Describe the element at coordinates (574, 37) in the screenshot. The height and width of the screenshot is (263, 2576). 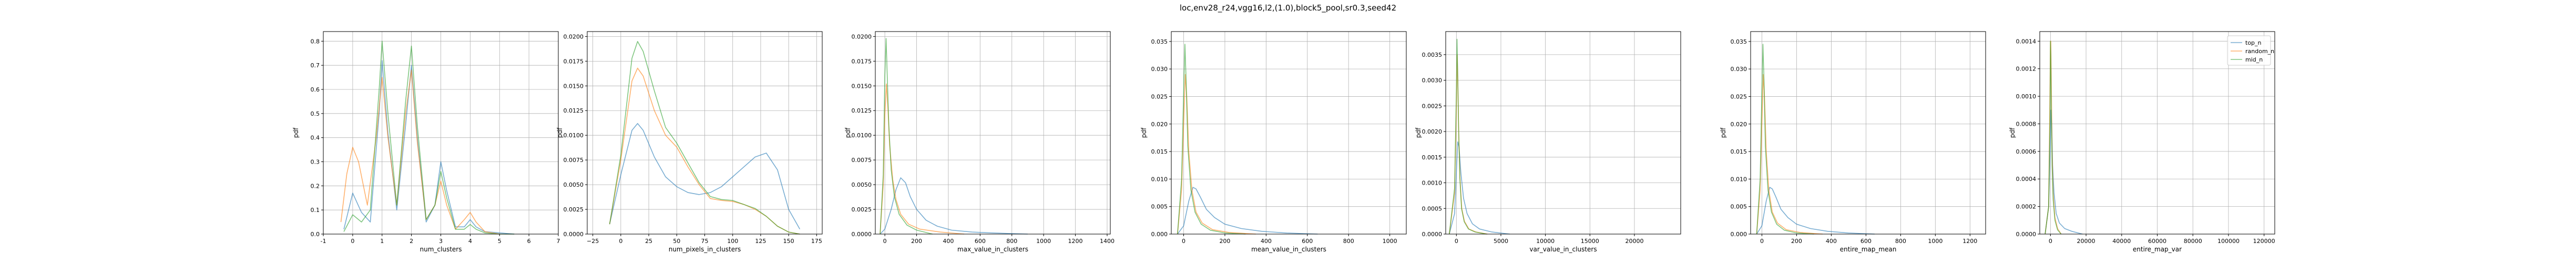
I see `y-tick-label: 0.0200` at that location.